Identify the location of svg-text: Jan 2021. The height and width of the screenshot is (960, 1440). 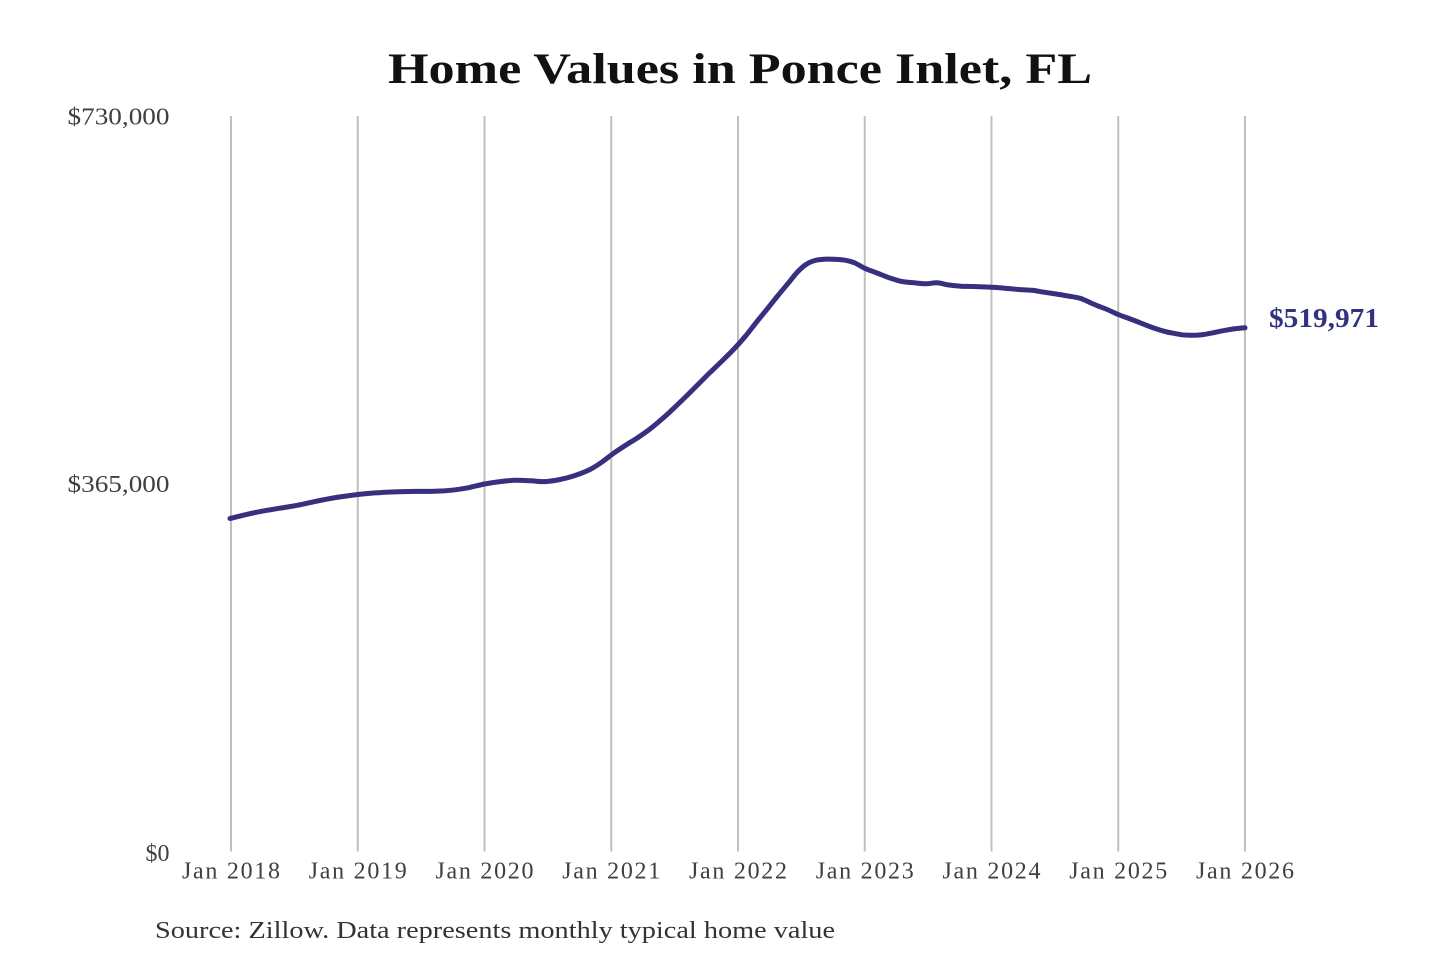
(611, 872).